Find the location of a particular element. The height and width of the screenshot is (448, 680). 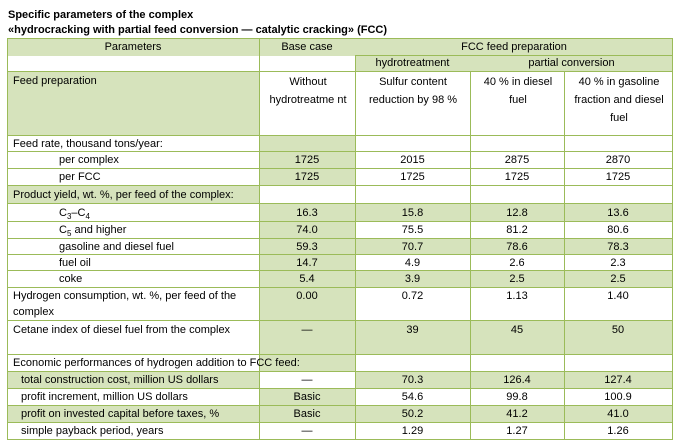

row-per-complex-label: per complex is located at coordinates (89, 160).